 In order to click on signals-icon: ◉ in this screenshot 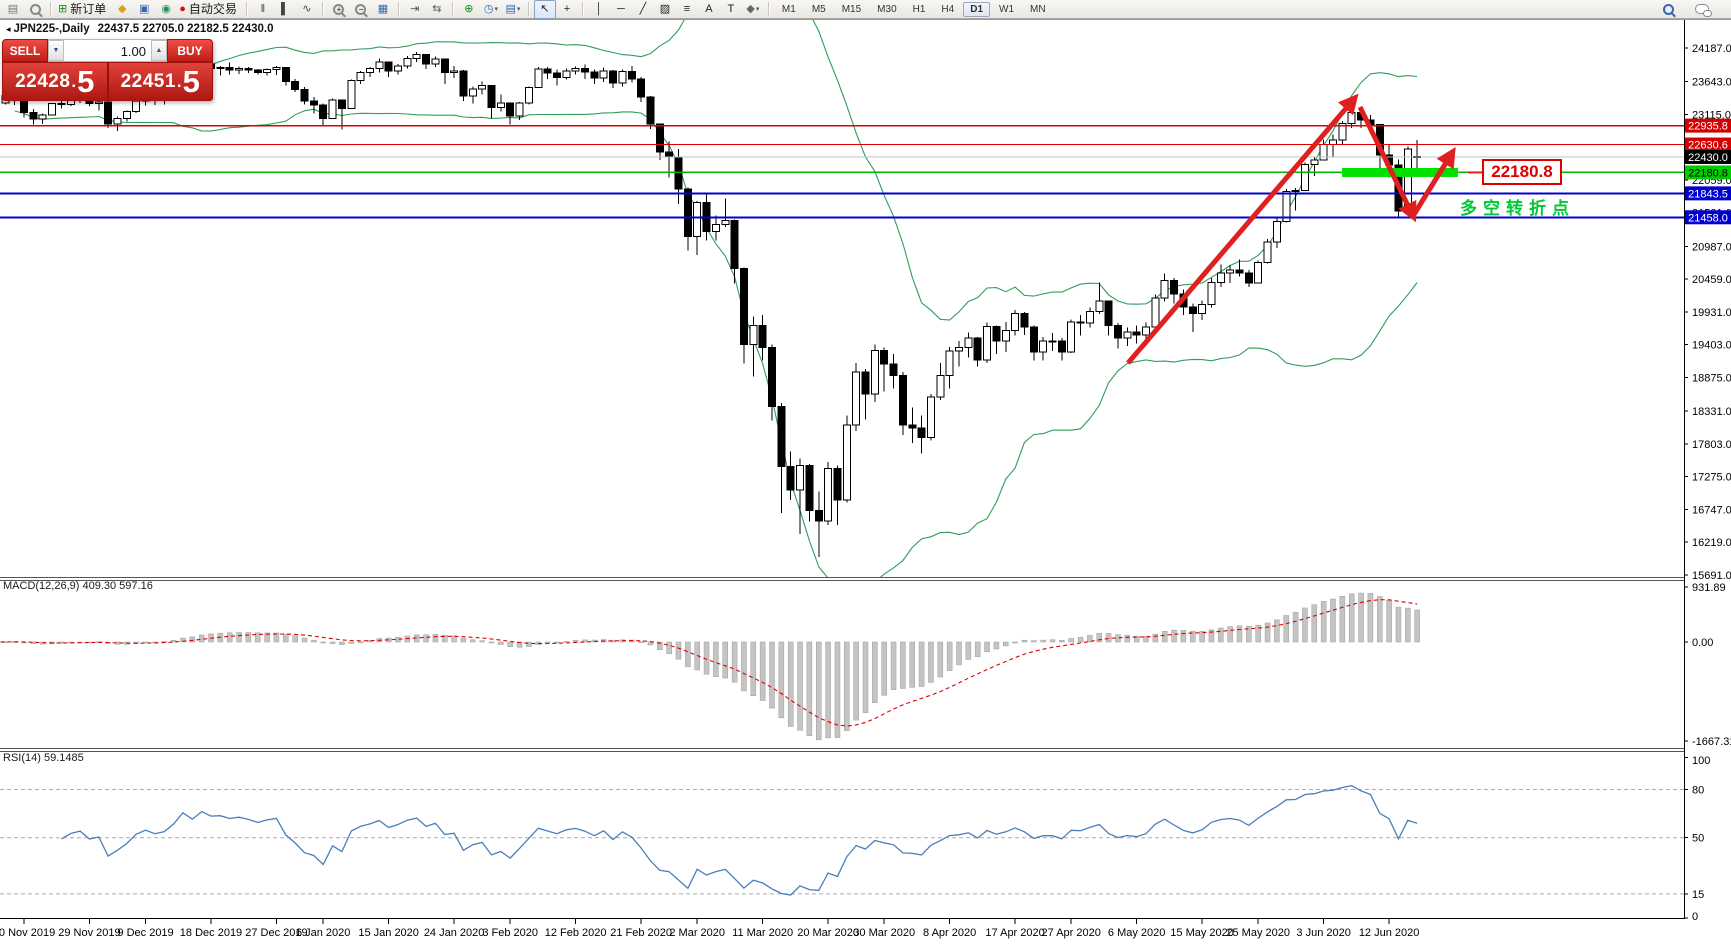, I will do `click(166, 9)`.